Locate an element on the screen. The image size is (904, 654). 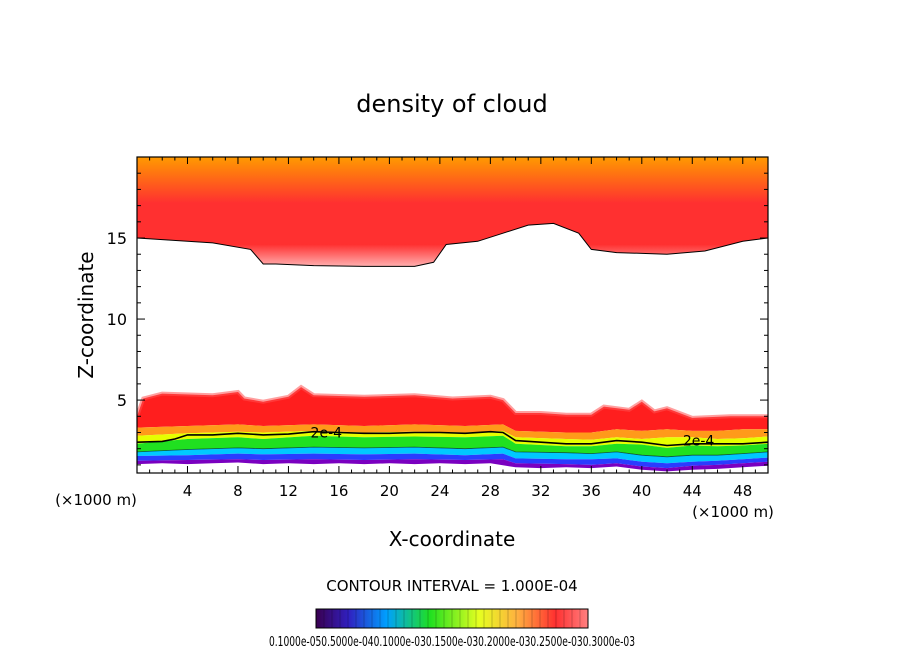
band-blue is located at coordinates (452, 461).